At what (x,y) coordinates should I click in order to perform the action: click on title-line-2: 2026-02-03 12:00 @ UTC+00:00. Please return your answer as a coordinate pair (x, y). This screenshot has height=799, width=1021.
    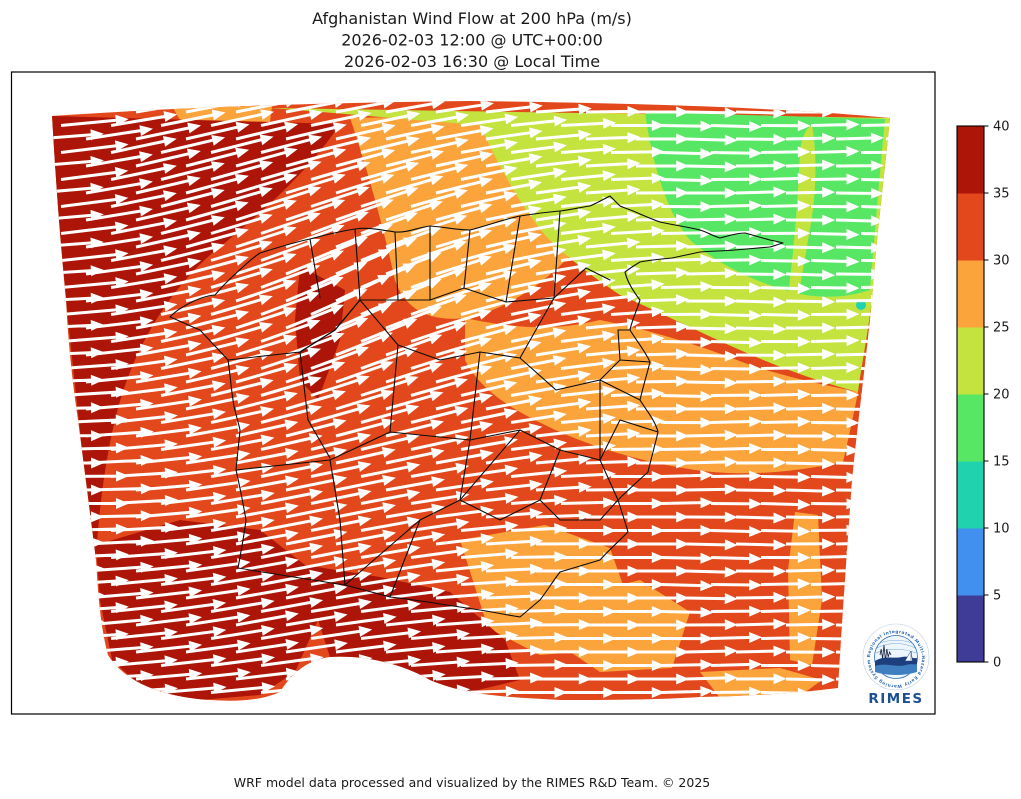
    Looking at the image, I should click on (472, 40).